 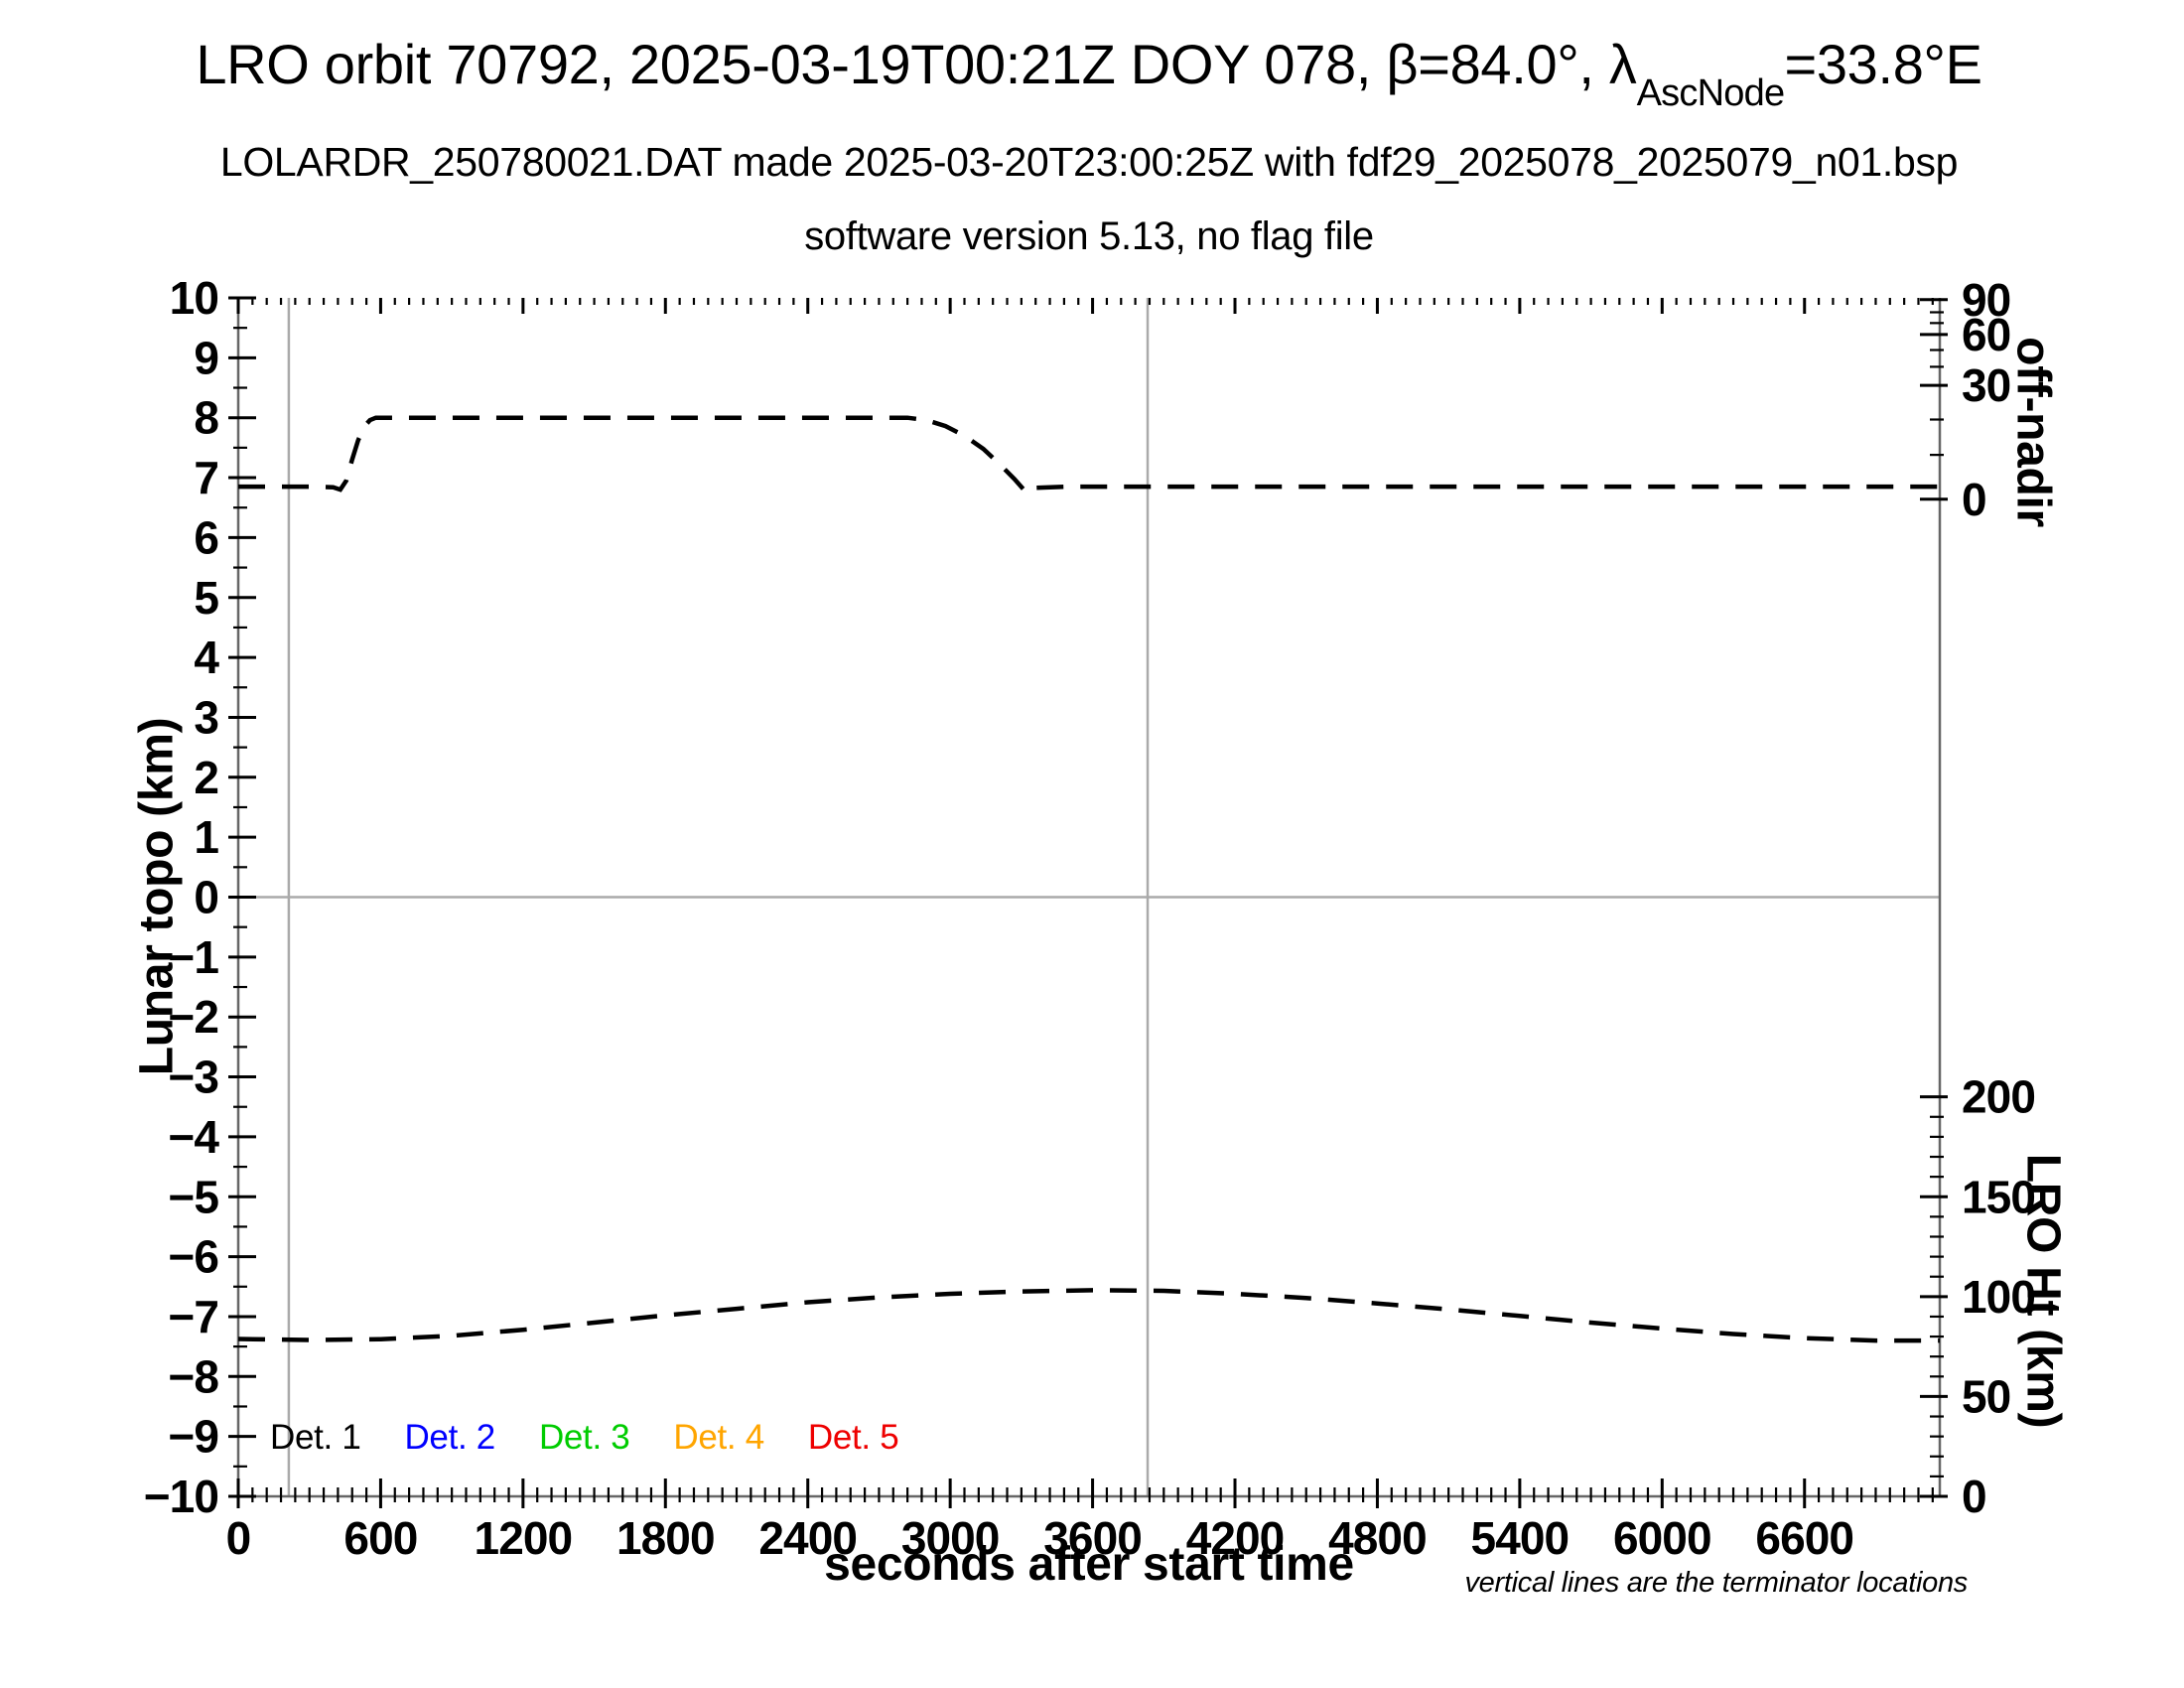 What do you see at coordinates (1089, 236) in the screenshot?
I see `subtitle-software-version: software version 5.13, no flag file` at bounding box center [1089, 236].